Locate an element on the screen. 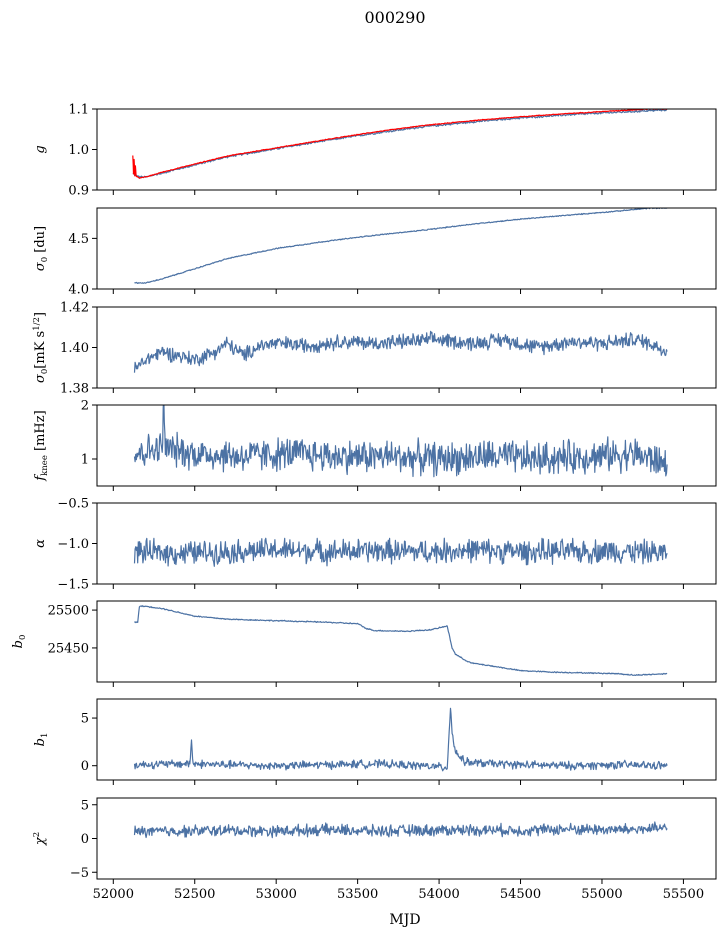 The image size is (725, 936). panel-5: −1.5 −1.0 −0.5 α is located at coordinates (375, 545).